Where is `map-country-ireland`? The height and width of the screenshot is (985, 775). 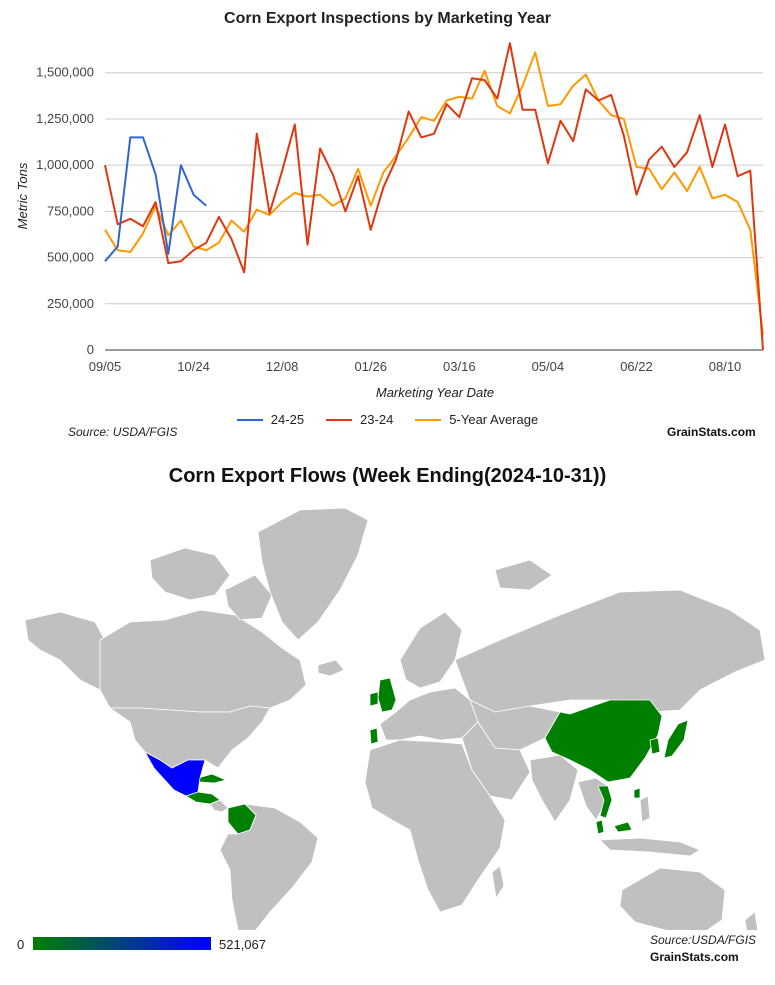
map-country-ireland is located at coordinates (374, 699).